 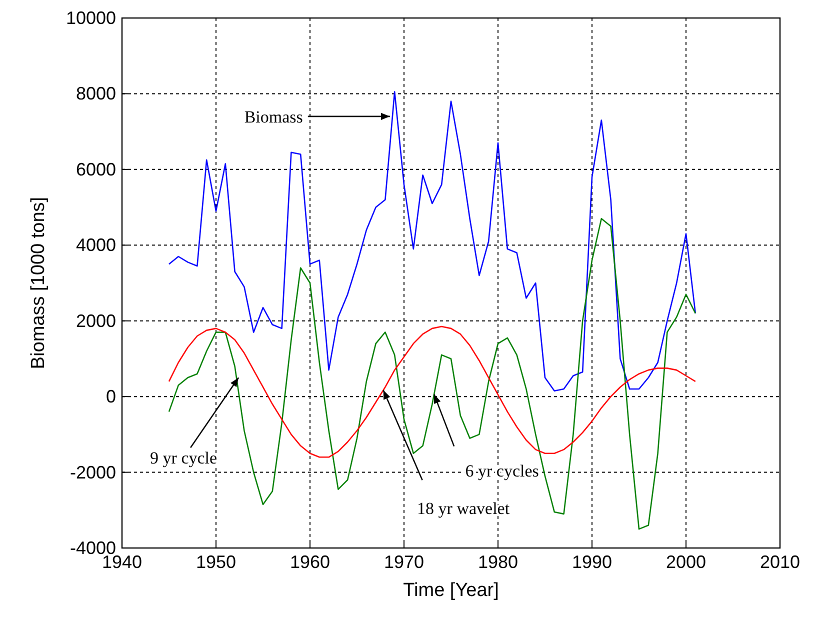 I want to click on x-tick-label: 1970, so click(x=404, y=562).